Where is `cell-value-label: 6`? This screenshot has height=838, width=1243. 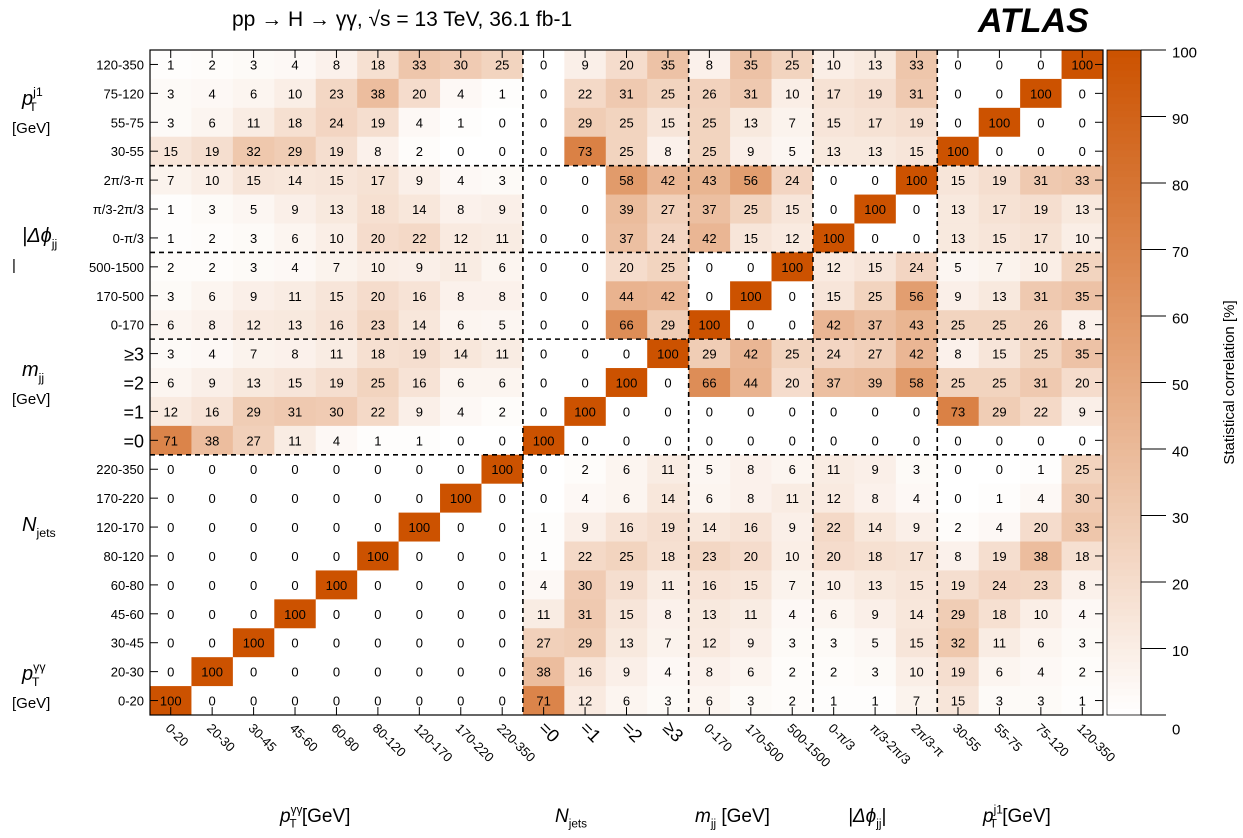 cell-value-label: 6 is located at coordinates (833, 614).